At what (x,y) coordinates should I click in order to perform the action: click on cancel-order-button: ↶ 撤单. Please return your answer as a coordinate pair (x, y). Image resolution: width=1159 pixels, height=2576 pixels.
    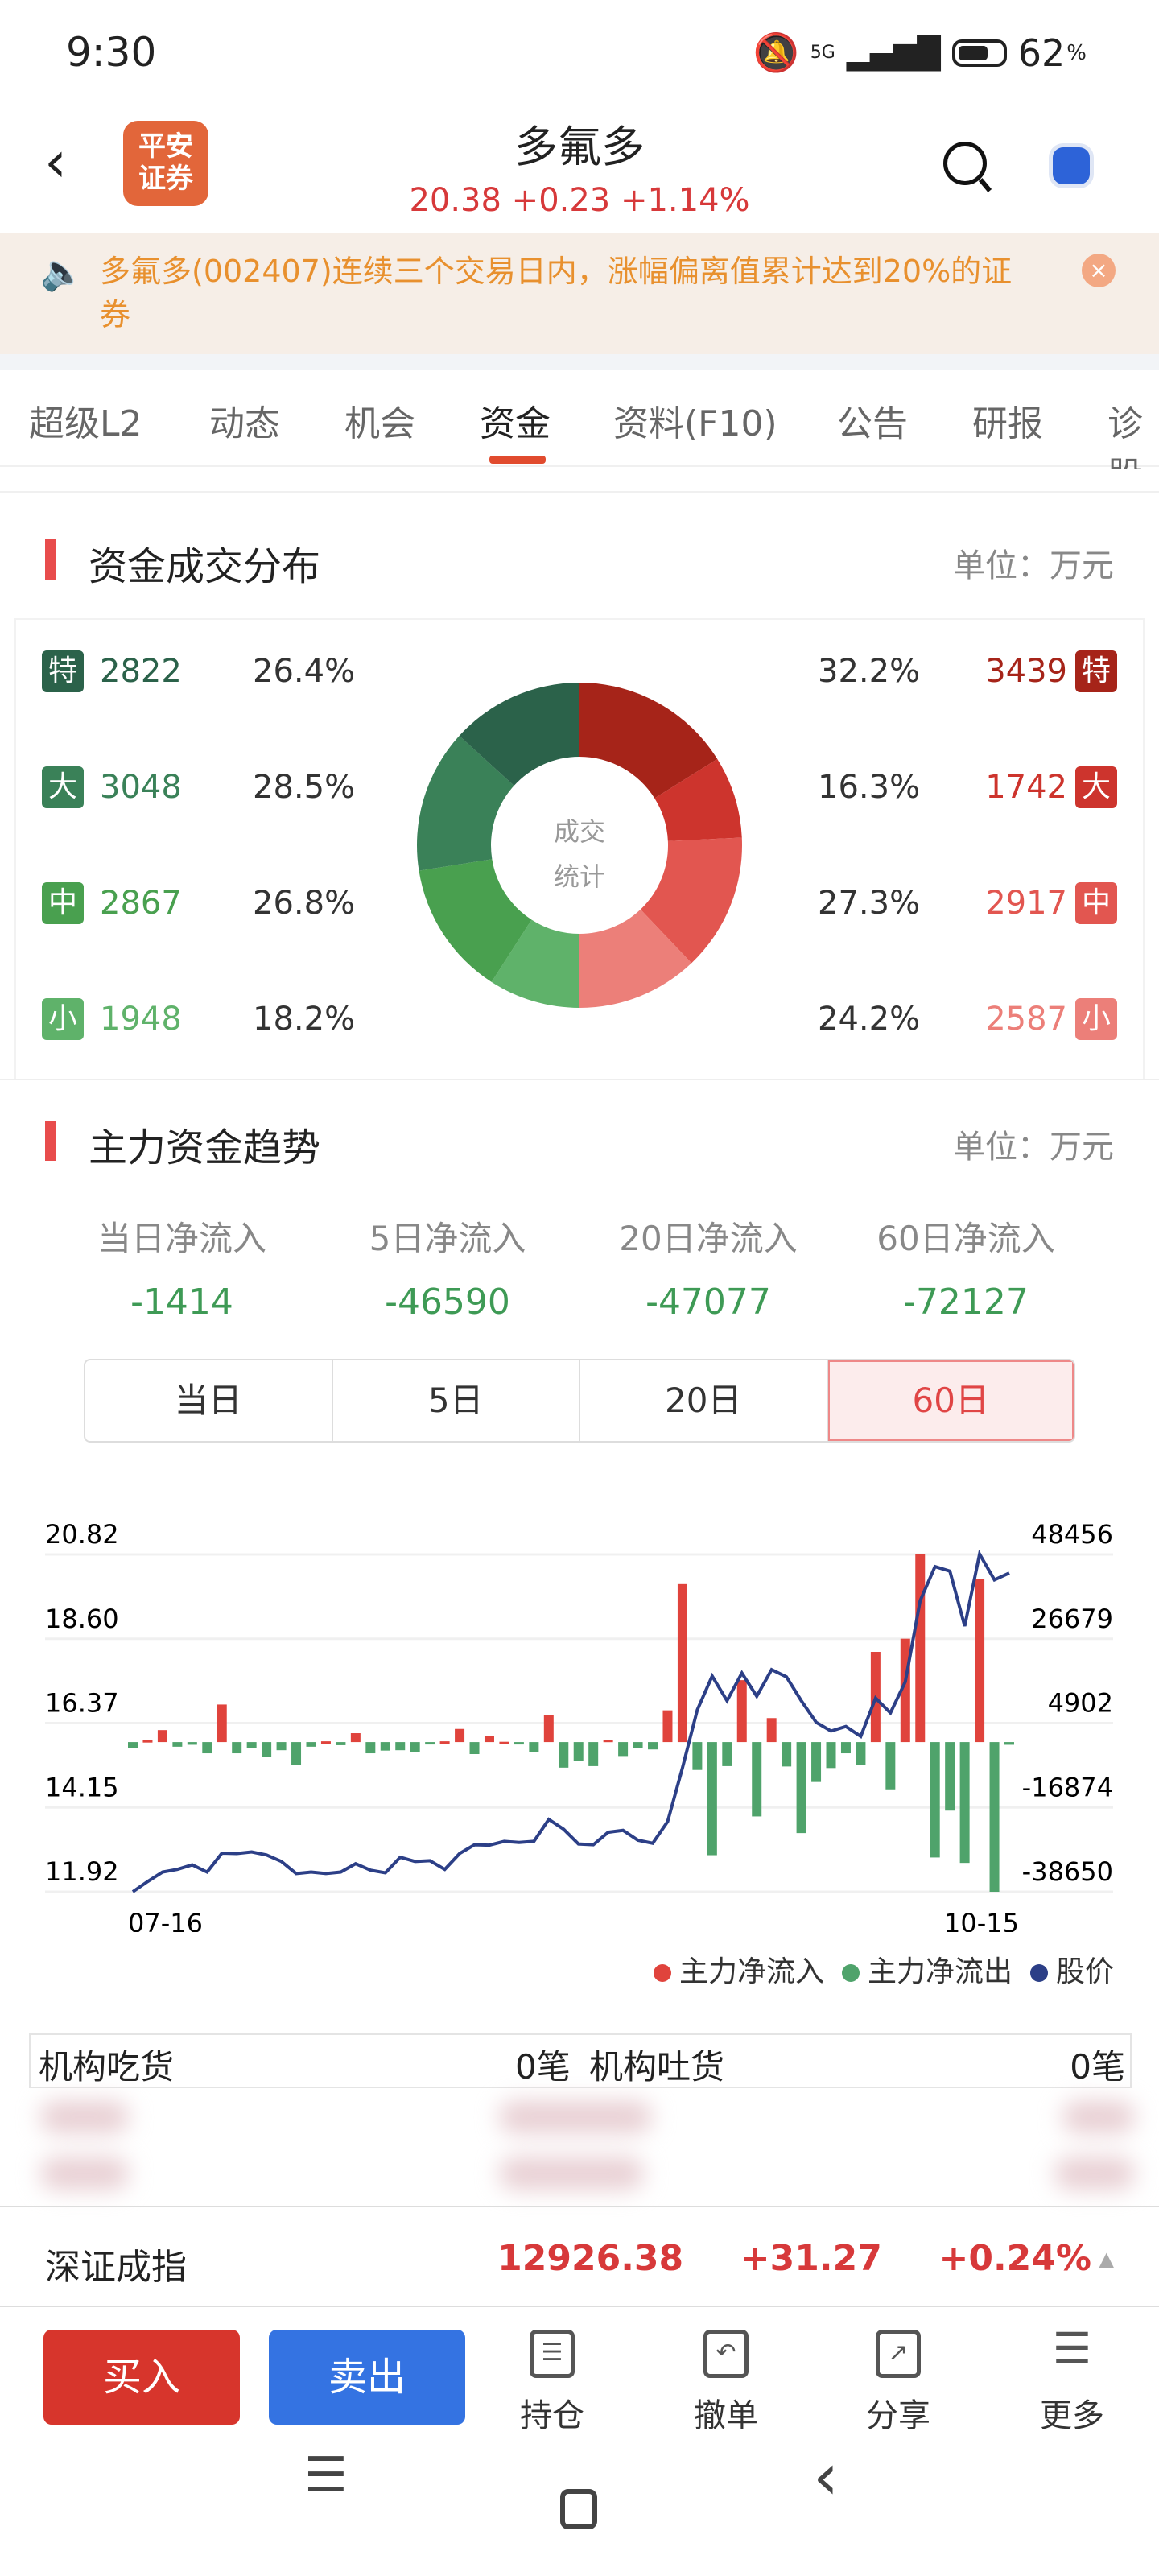
    Looking at the image, I should click on (726, 2383).